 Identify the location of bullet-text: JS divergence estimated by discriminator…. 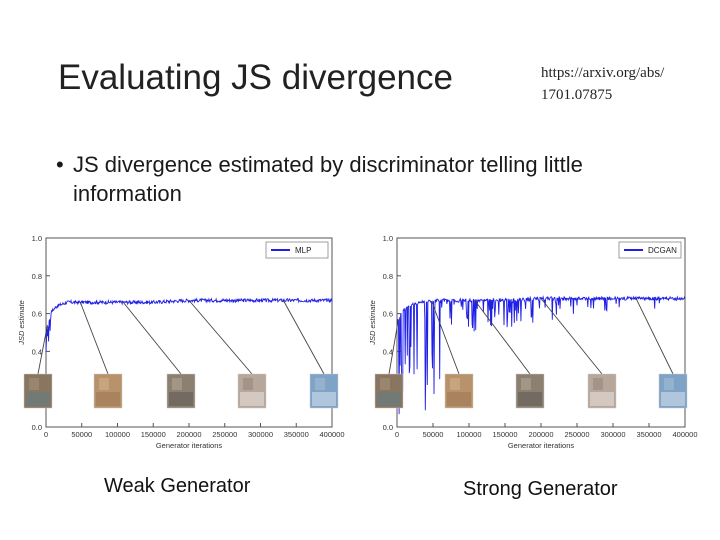
(328, 179).